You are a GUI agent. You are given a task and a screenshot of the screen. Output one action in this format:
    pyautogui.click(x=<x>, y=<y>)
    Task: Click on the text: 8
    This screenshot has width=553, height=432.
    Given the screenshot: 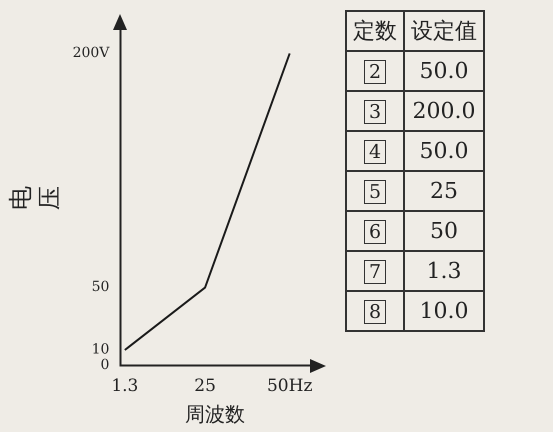 What is the action you would take?
    pyautogui.click(x=375, y=312)
    